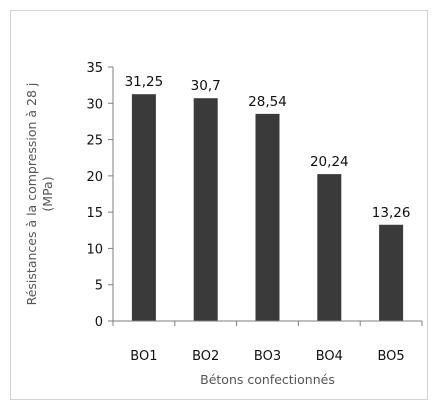 This screenshot has width=439, height=409. Describe the element at coordinates (94, 177) in the screenshot. I see `y-tick-label: 20` at that location.